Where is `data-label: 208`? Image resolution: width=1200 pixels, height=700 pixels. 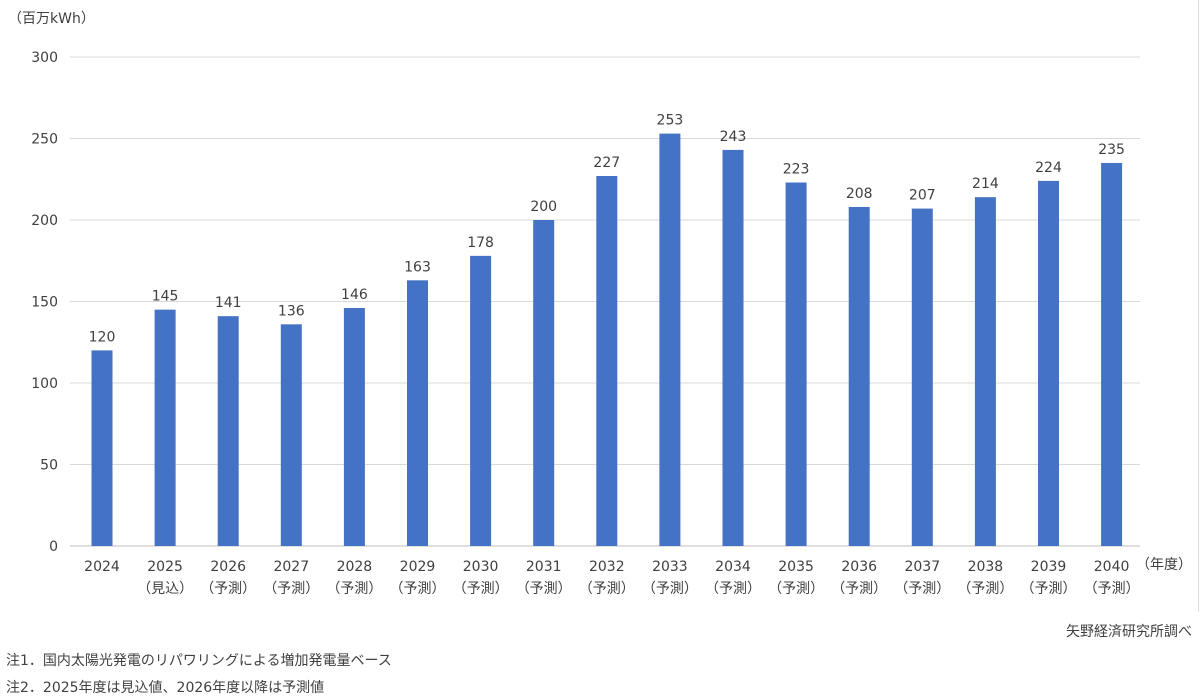
data-label: 208 is located at coordinates (859, 194).